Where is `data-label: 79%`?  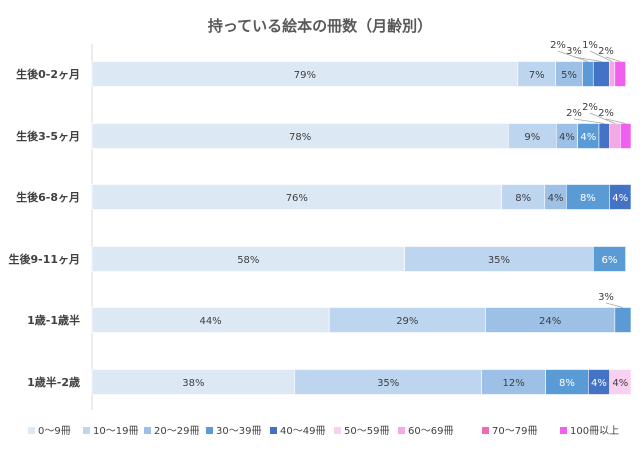 data-label: 79% is located at coordinates (305, 75).